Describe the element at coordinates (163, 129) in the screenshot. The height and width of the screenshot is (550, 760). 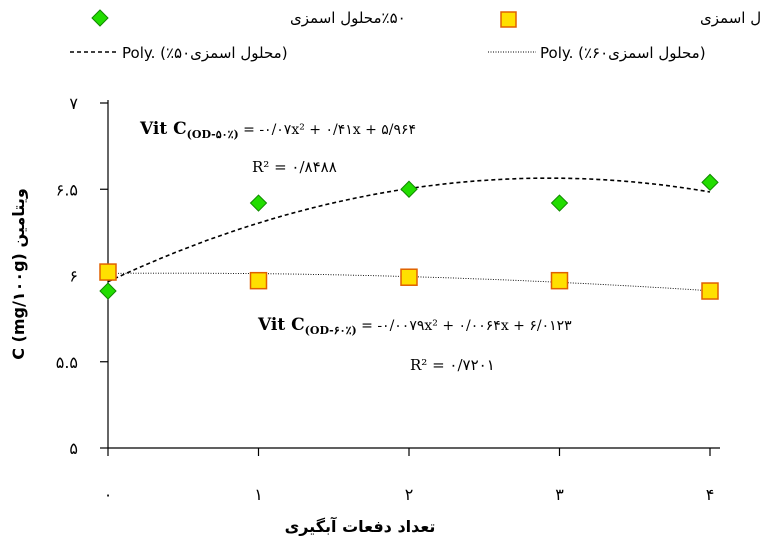
I see `equation-50-prefix: Vit C` at that location.